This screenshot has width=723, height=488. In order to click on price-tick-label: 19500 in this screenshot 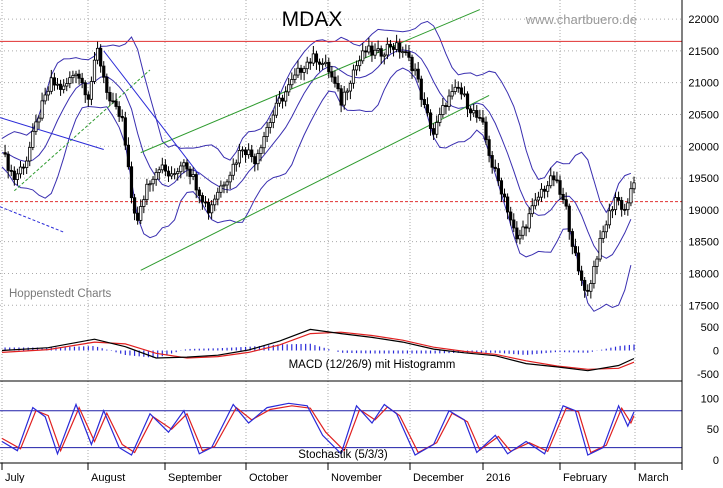, I will do `click(703, 179)`.